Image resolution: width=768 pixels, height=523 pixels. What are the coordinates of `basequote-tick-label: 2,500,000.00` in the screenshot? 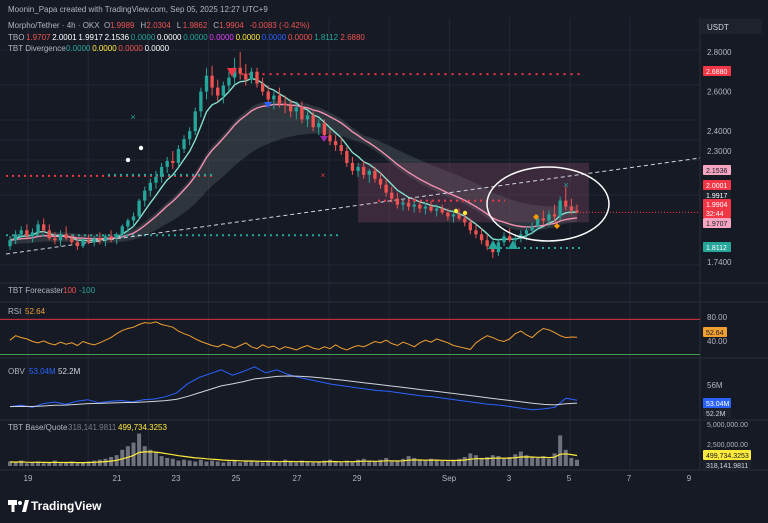 It's located at (727, 445).